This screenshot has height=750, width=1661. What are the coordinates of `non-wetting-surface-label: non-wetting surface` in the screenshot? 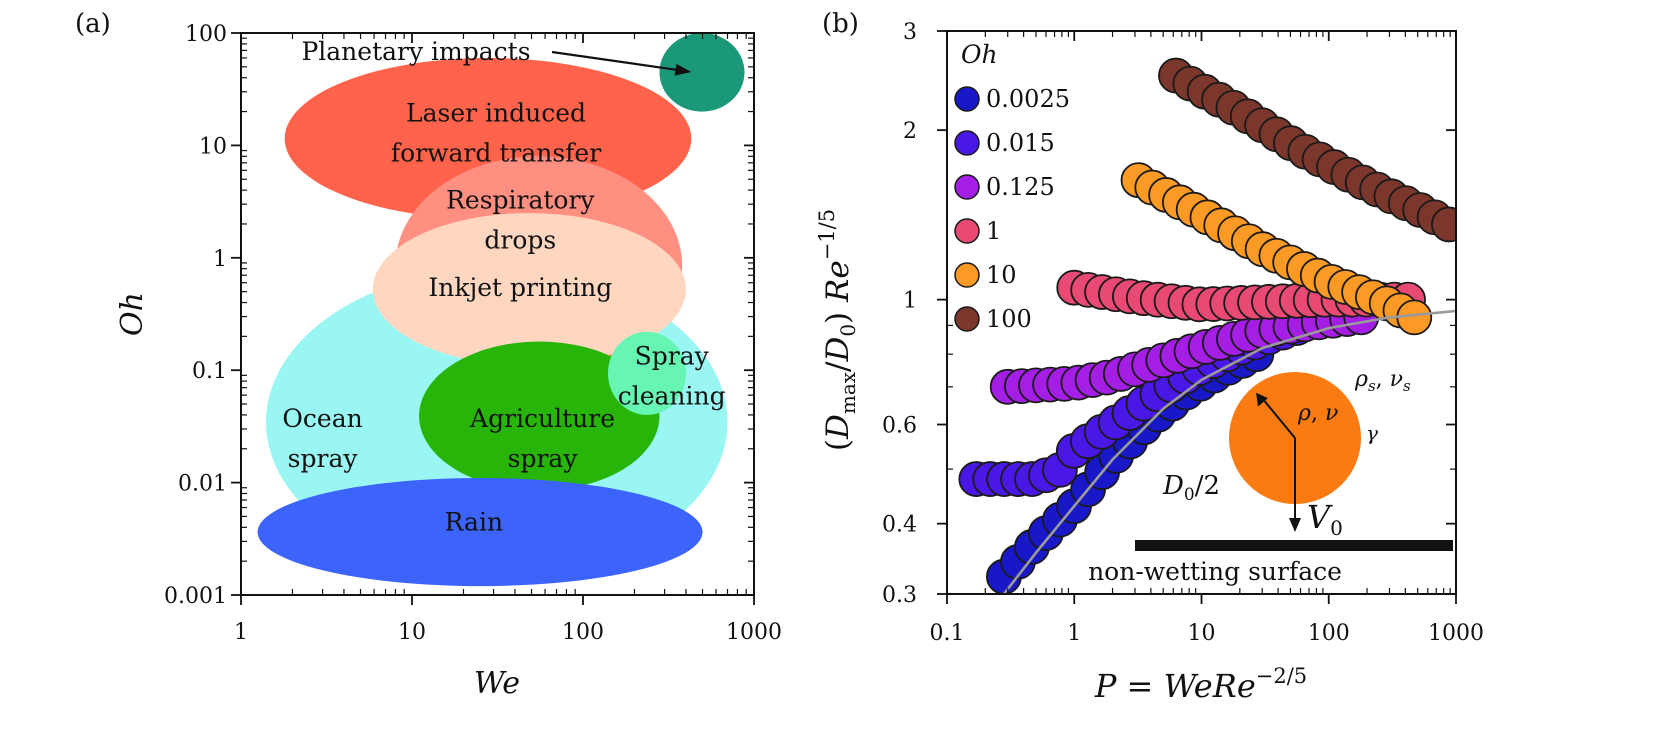 It's located at (1215, 571).